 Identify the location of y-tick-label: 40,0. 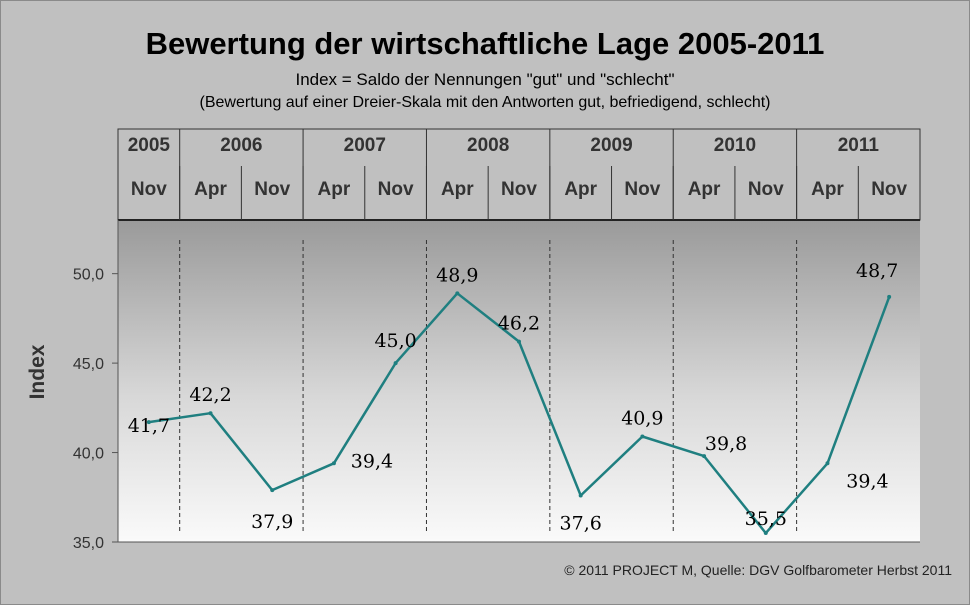
(88, 454).